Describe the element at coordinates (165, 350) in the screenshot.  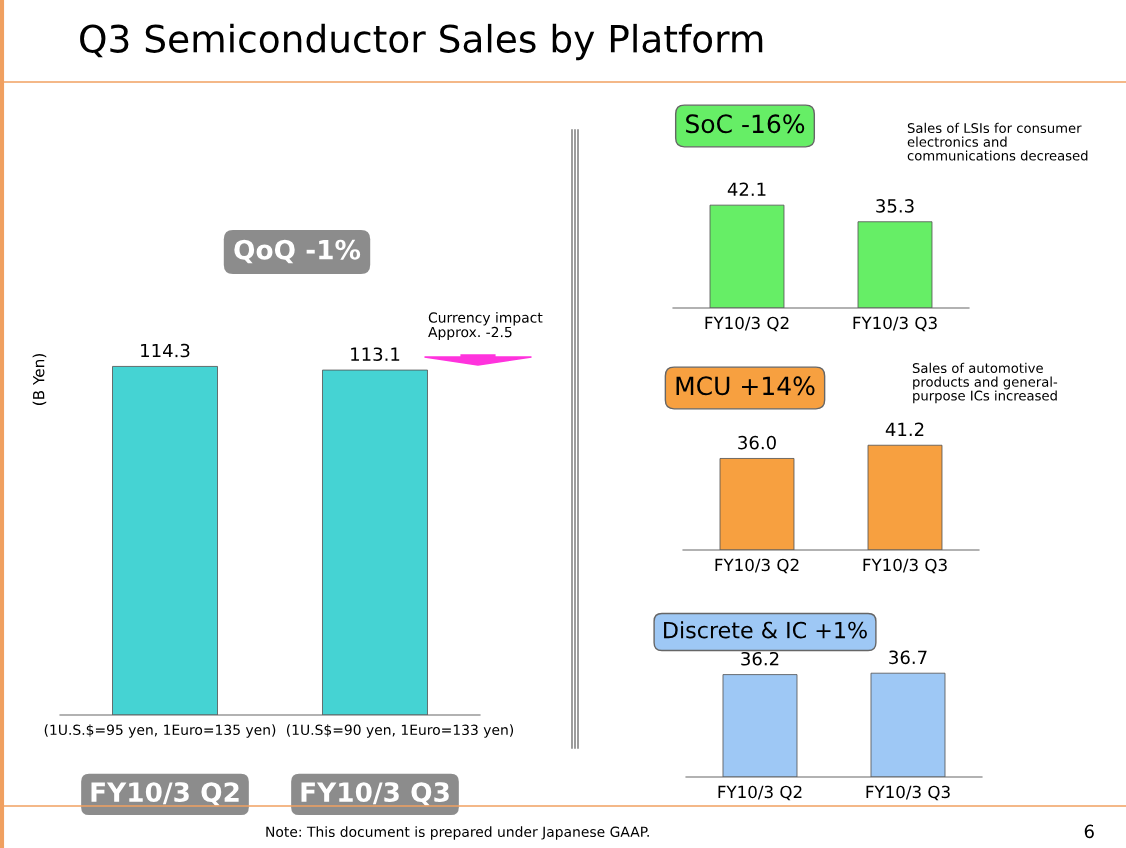
I see `data-label: 114.3` at that location.